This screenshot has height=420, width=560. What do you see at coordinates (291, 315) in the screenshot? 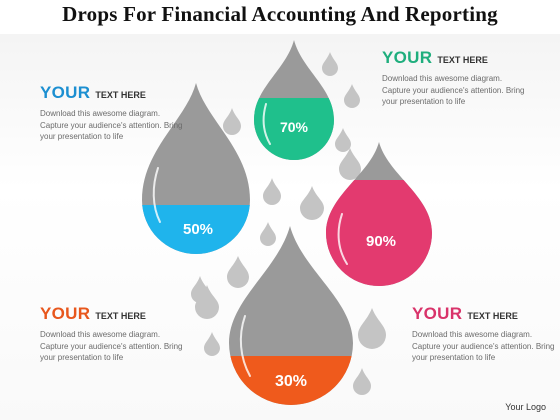
I see `drop-orange: 30%` at bounding box center [291, 315].